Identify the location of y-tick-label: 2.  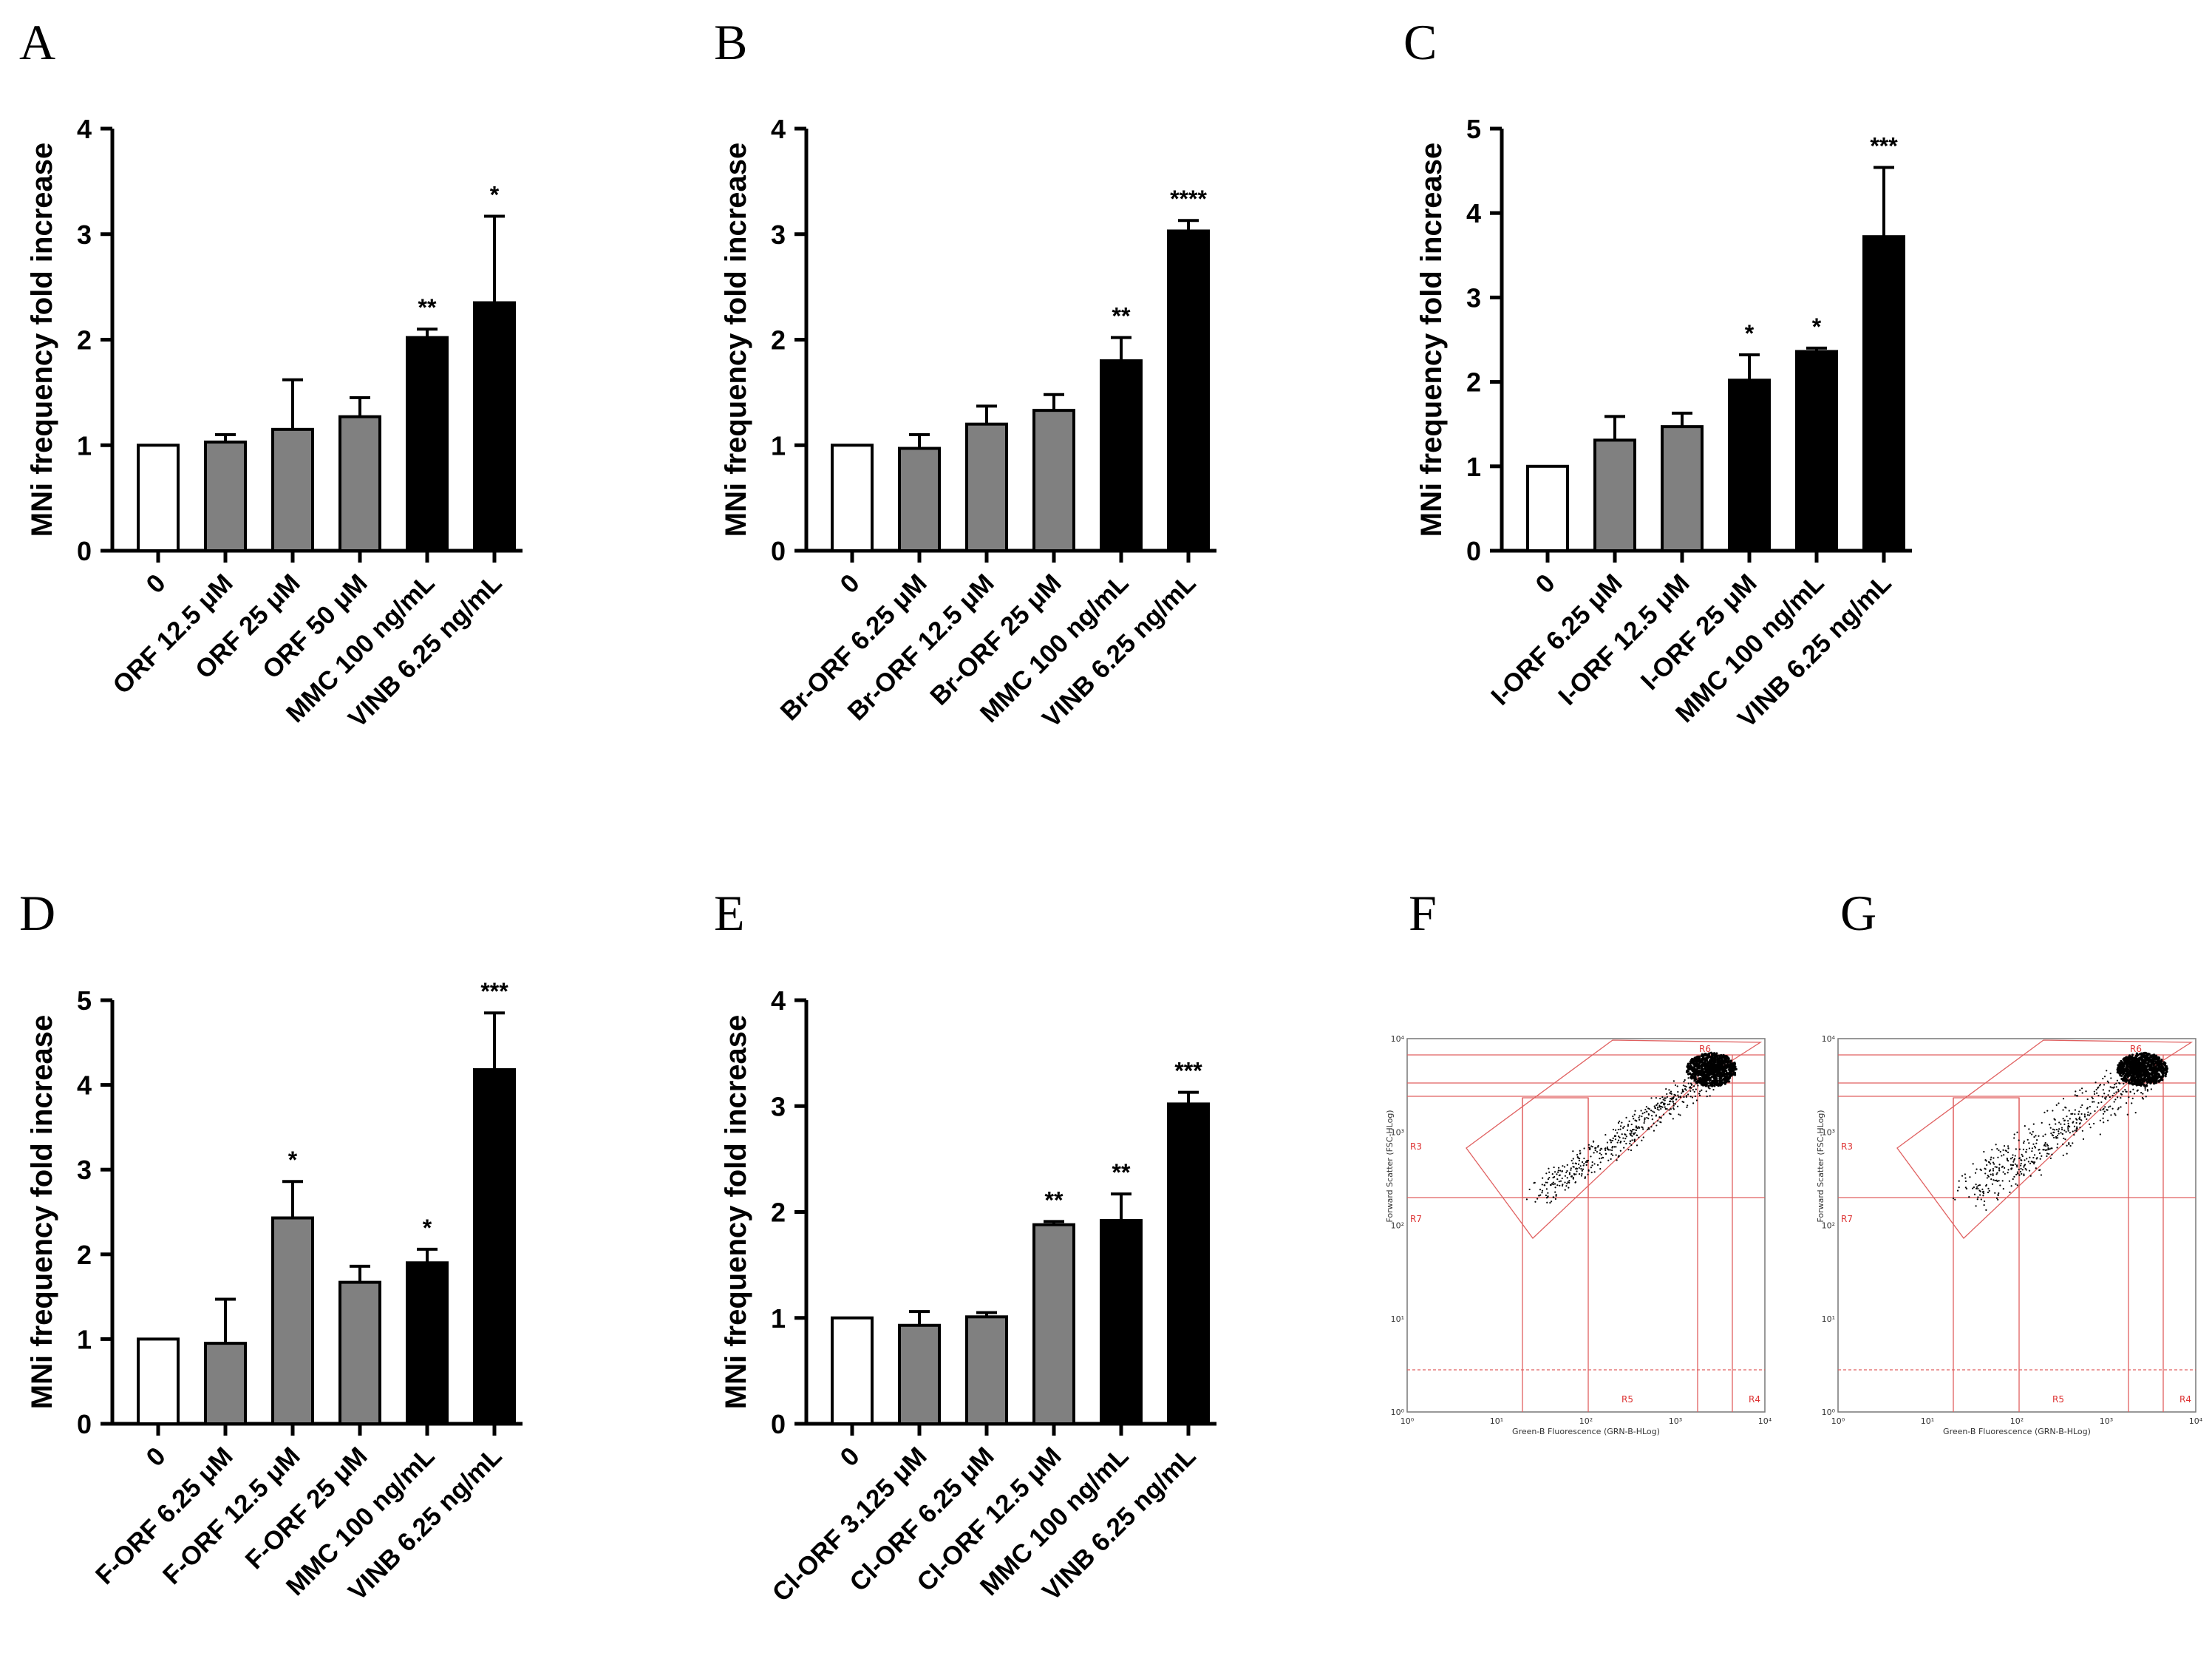
(84, 1255).